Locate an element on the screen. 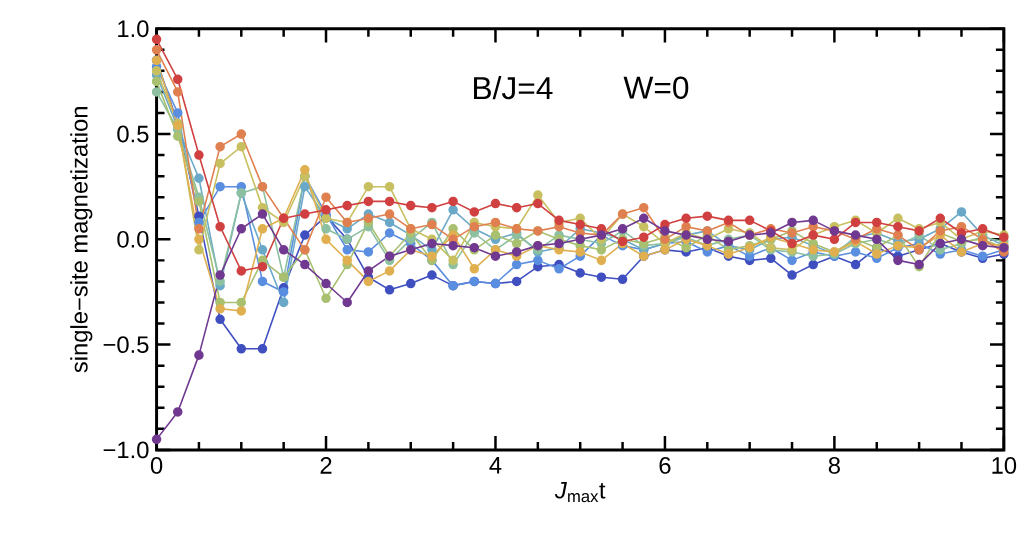 This screenshot has height=558, width=1024. y-tick-label: 0.5 is located at coordinates (133, 134).